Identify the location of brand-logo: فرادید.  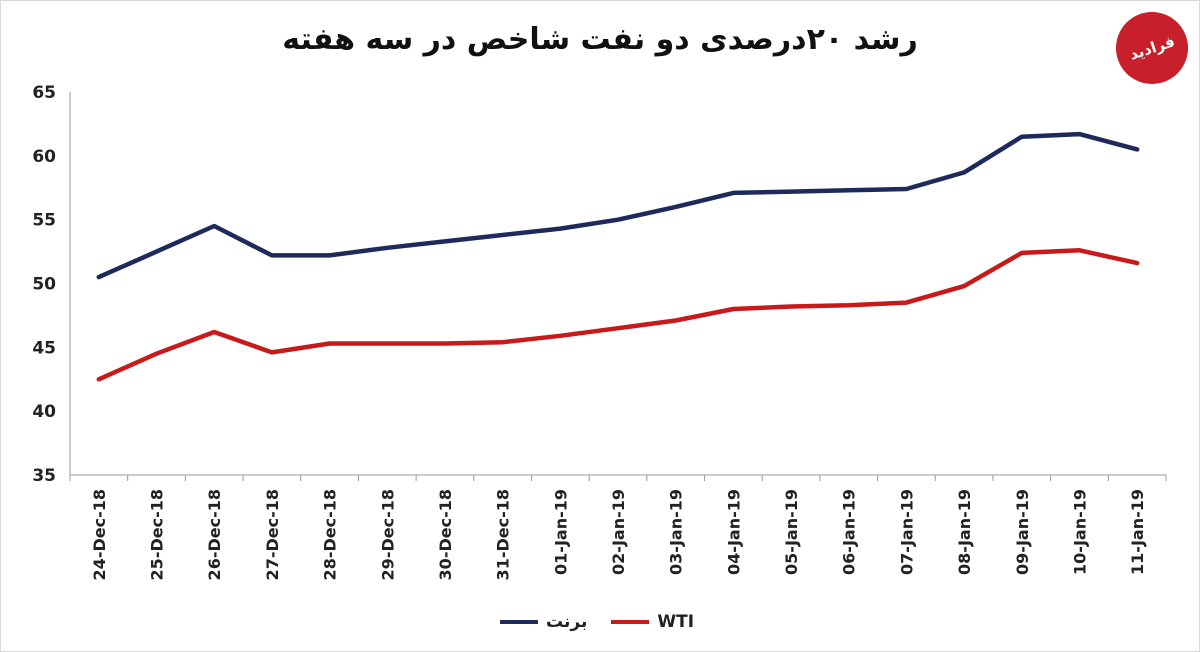
(1152, 48).